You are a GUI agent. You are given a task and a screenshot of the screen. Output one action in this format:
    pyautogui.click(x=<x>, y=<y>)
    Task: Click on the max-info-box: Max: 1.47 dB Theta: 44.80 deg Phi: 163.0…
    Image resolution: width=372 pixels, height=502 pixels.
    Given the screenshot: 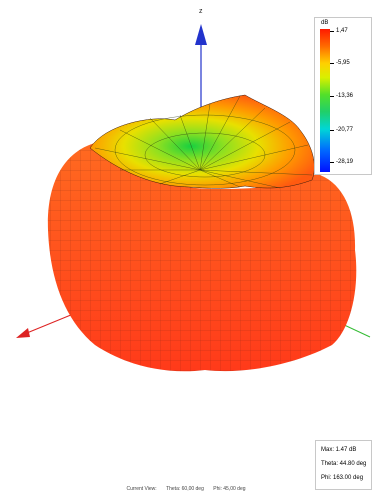 What is the action you would take?
    pyautogui.click(x=343, y=465)
    